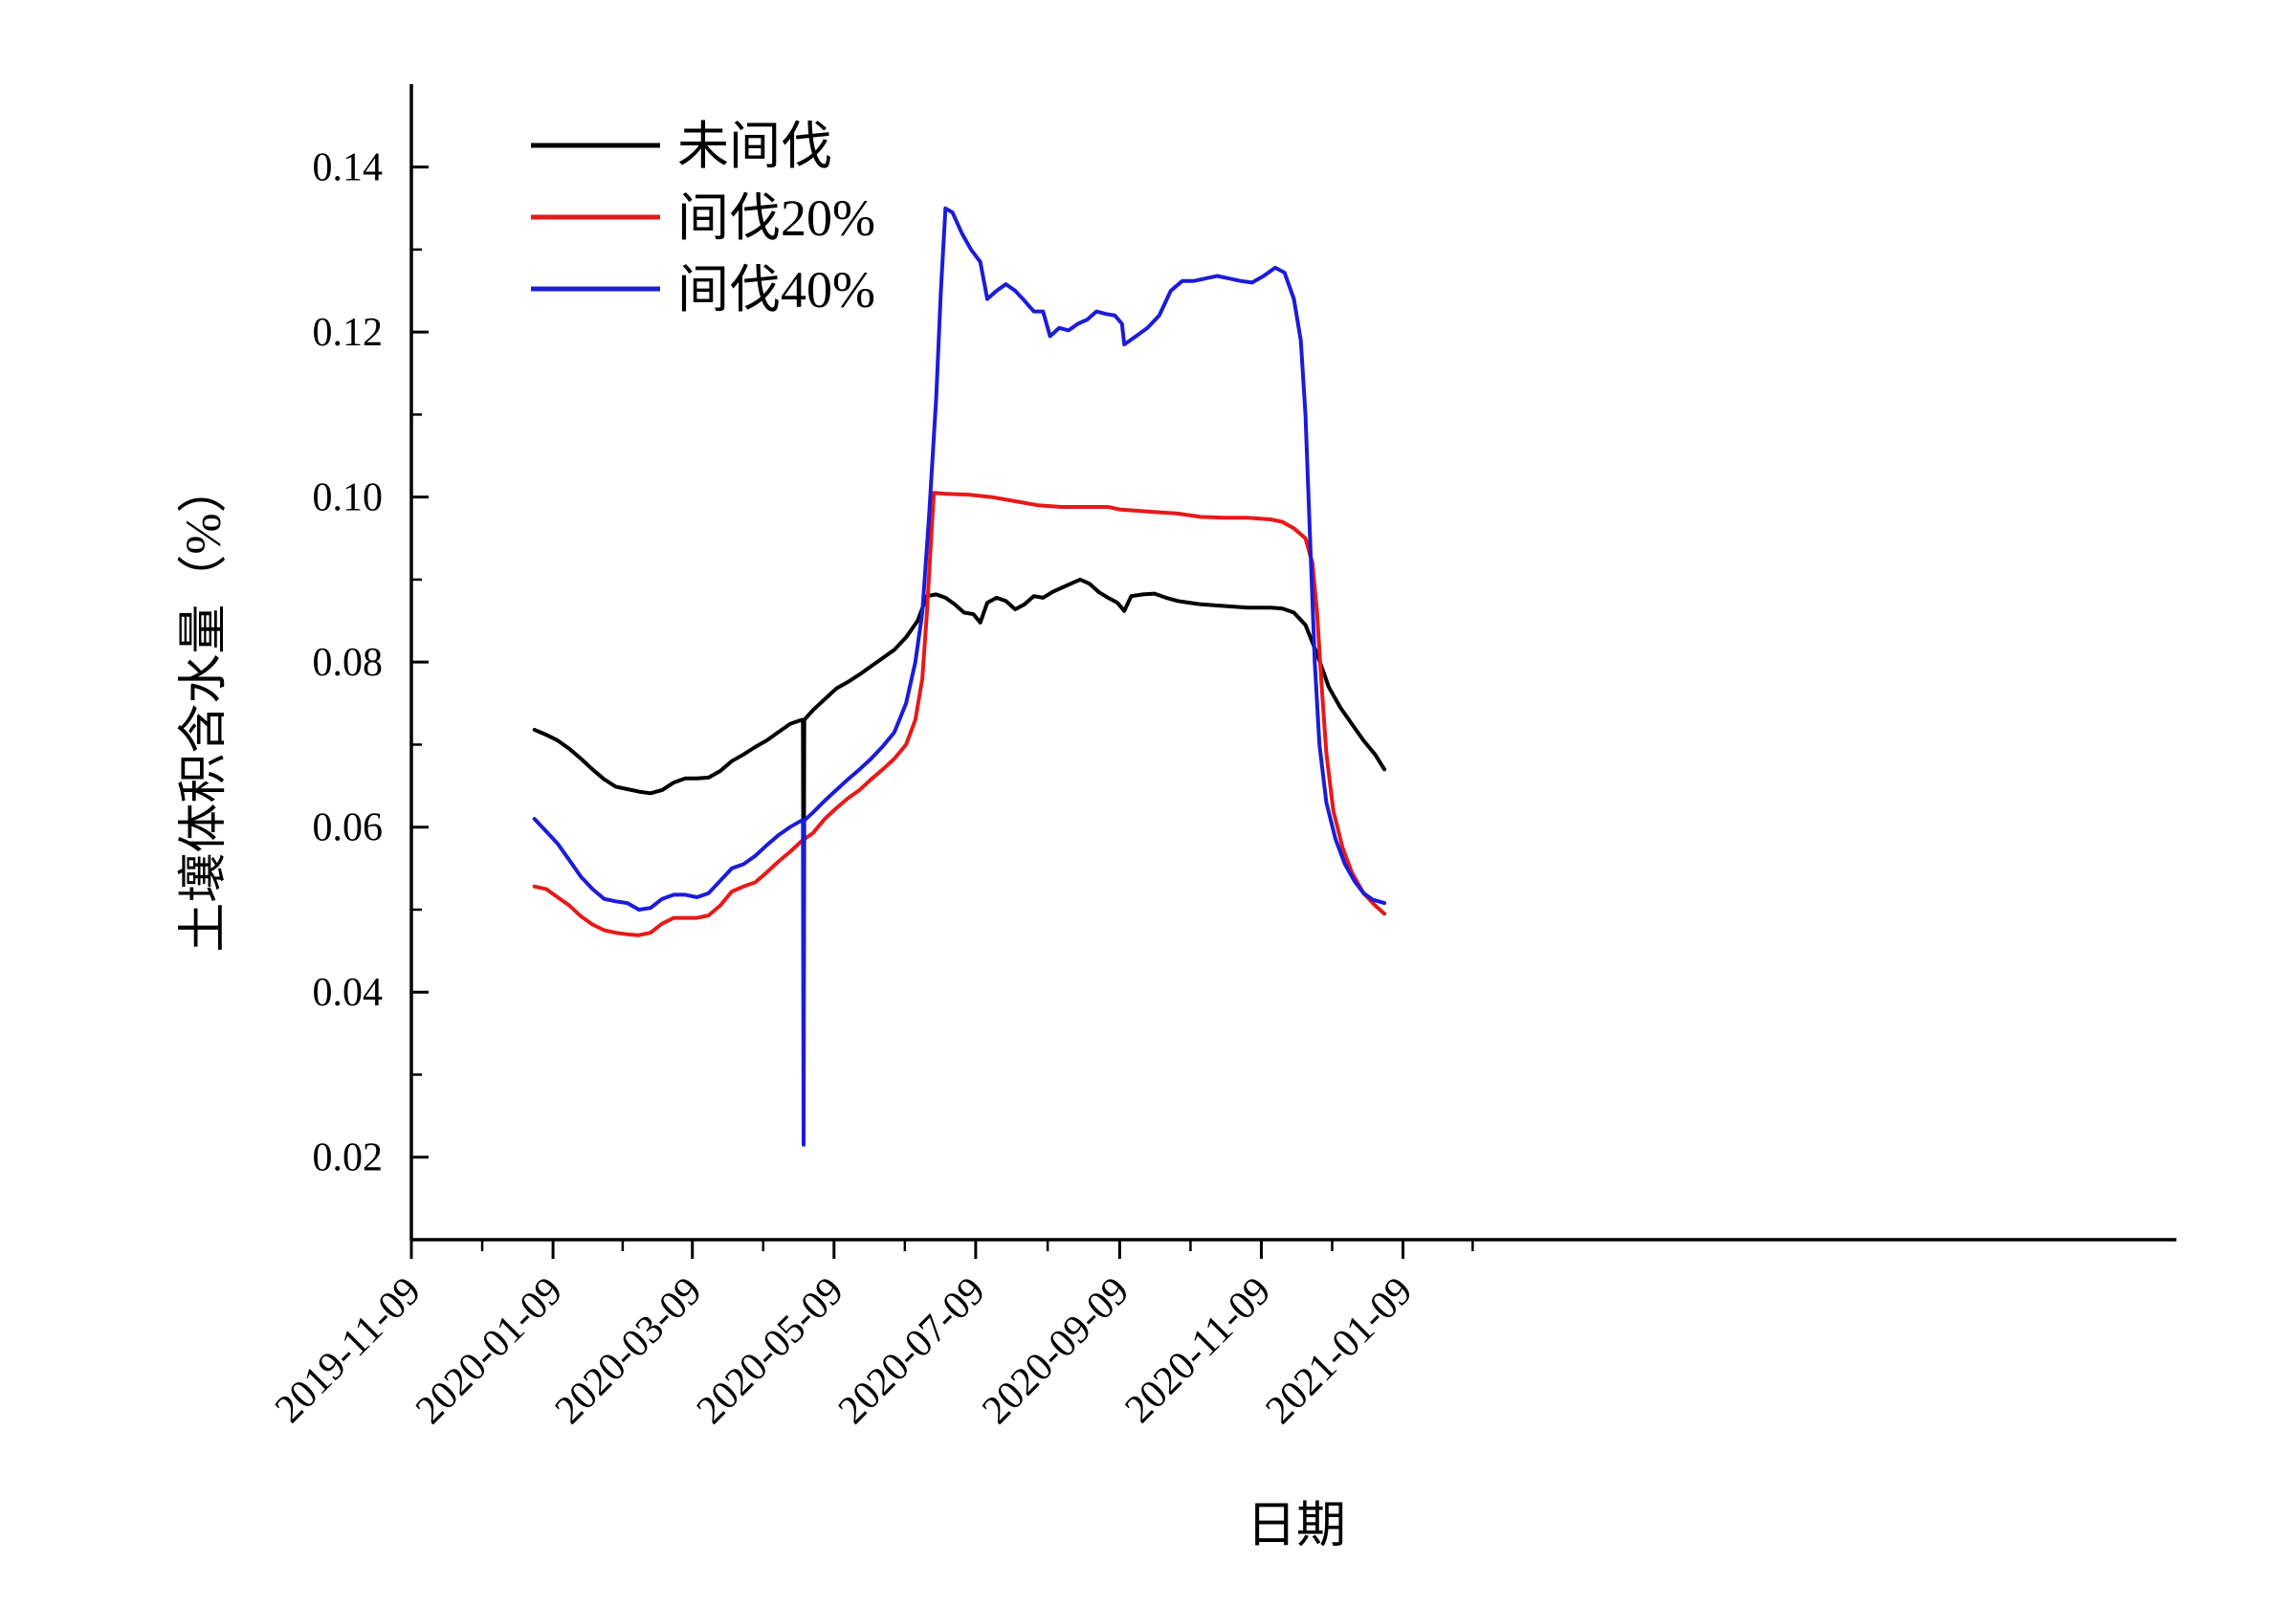  I want to click on y-tick-label: 0.08, so click(349, 663).